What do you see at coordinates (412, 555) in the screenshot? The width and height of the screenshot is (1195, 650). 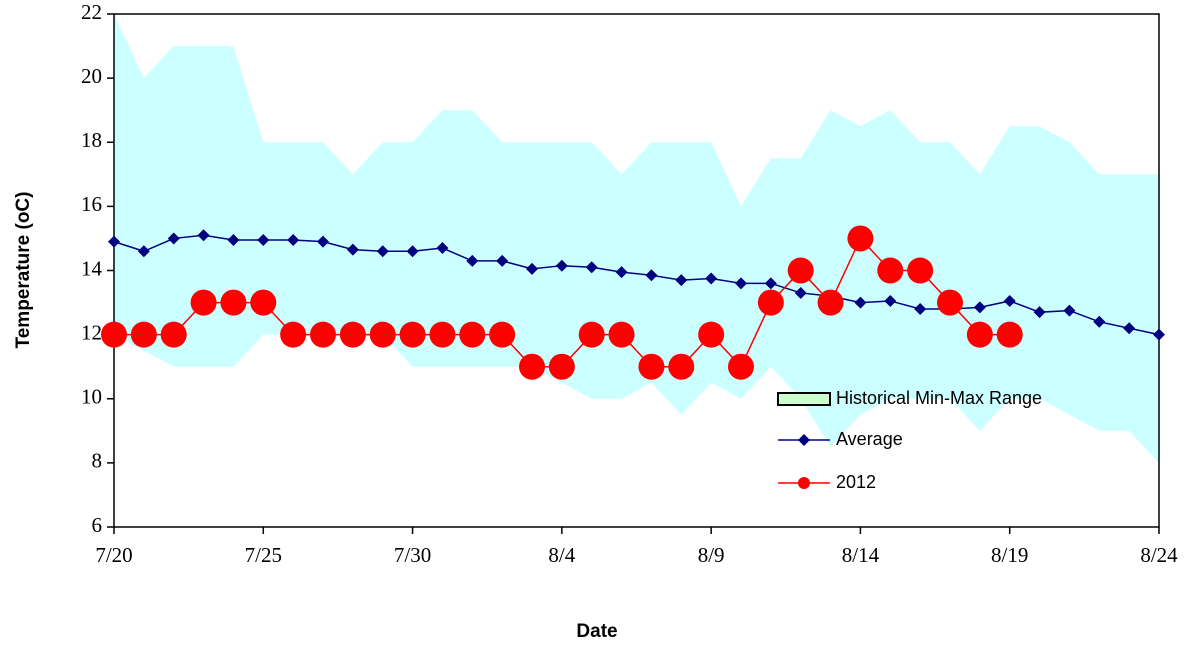 I see `x-tick-label: 7/30` at bounding box center [412, 555].